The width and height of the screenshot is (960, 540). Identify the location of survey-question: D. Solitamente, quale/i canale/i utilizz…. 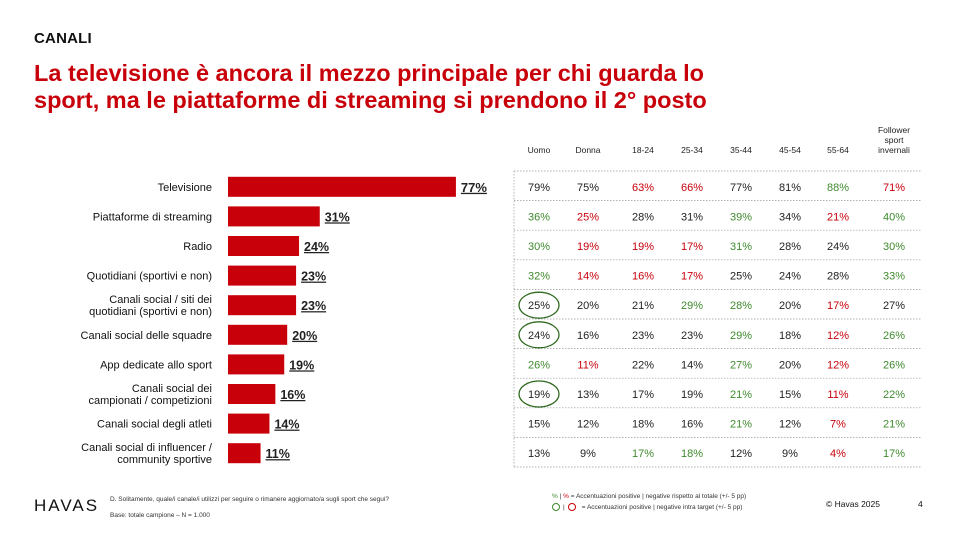
(249, 499).